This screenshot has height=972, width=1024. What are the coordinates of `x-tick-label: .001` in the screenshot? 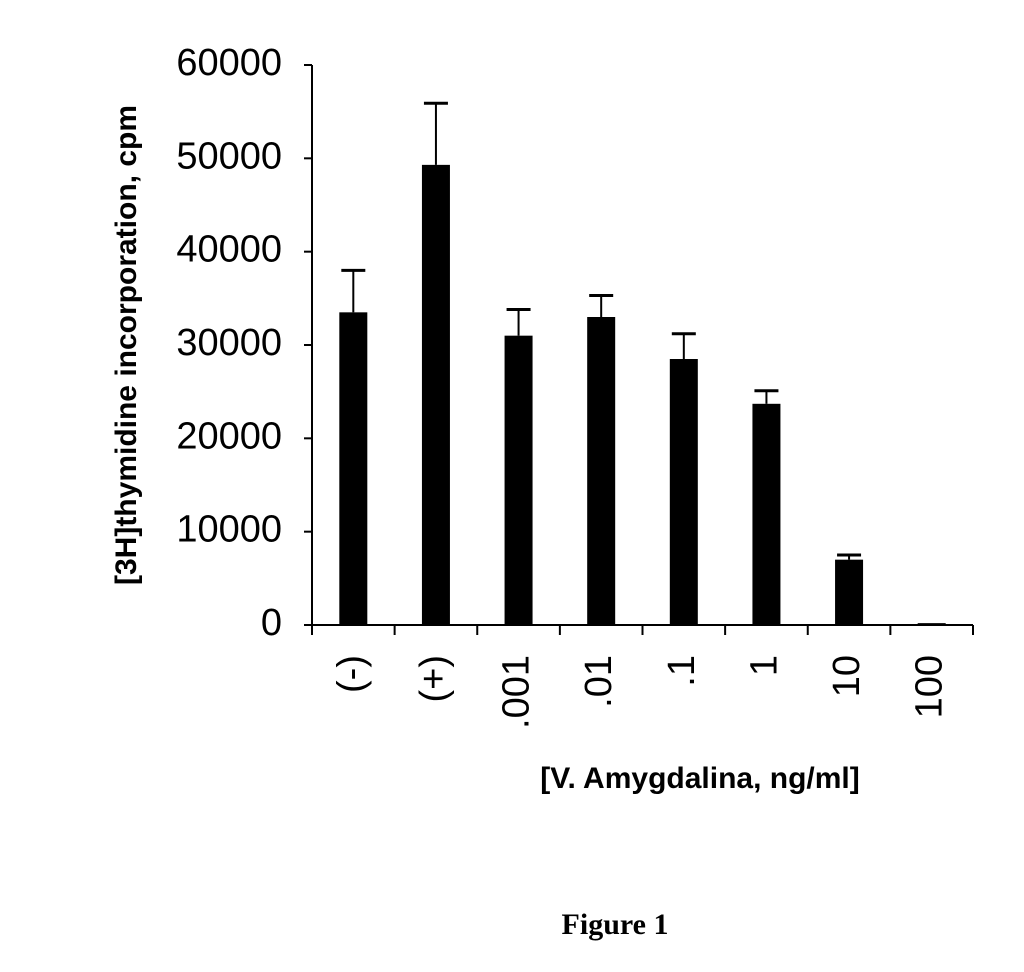 It's located at (517, 692).